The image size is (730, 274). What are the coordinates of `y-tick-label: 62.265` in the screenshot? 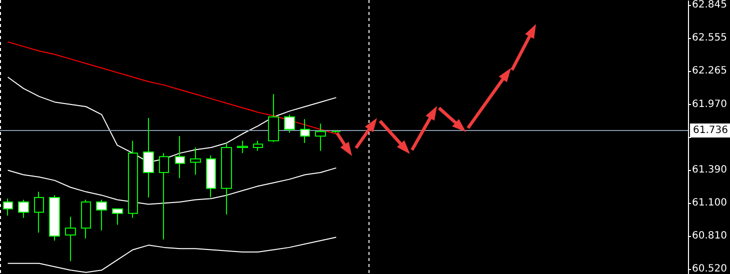 It's located at (710, 70).